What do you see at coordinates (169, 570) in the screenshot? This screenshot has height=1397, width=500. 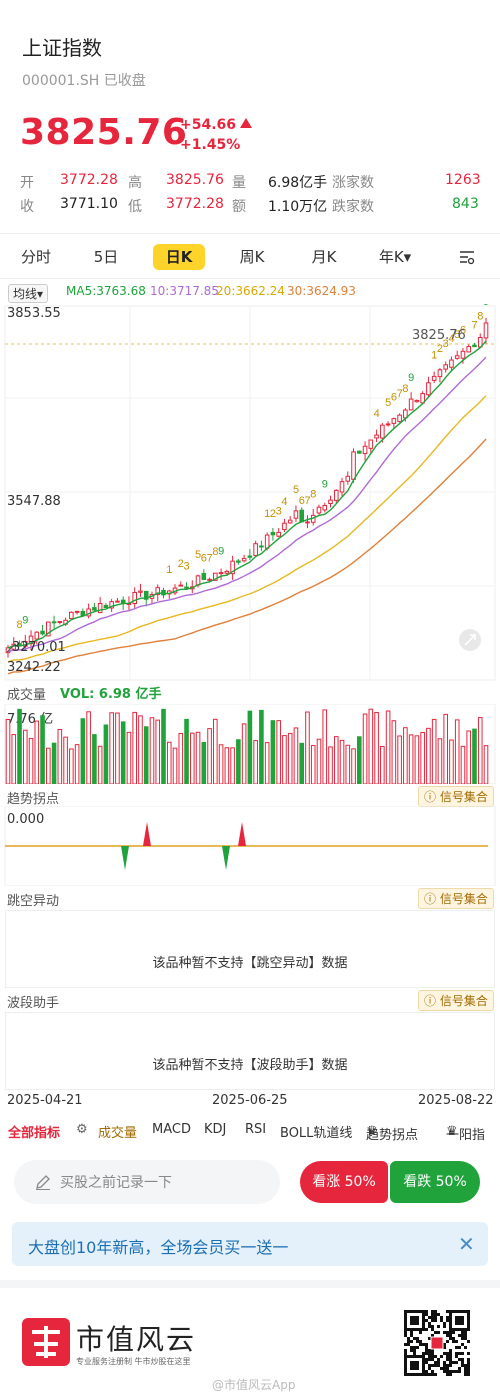 I see `td-count-mark: 1` at bounding box center [169, 570].